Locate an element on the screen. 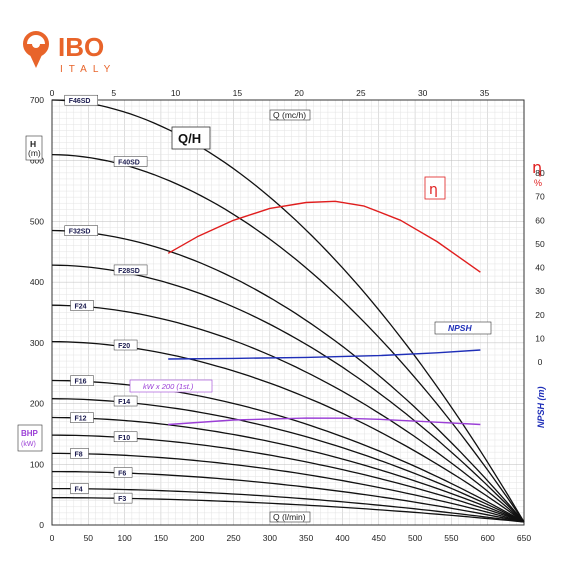 This screenshot has width=570, height=570. bottom-tick-label: 250 is located at coordinates (233, 538).